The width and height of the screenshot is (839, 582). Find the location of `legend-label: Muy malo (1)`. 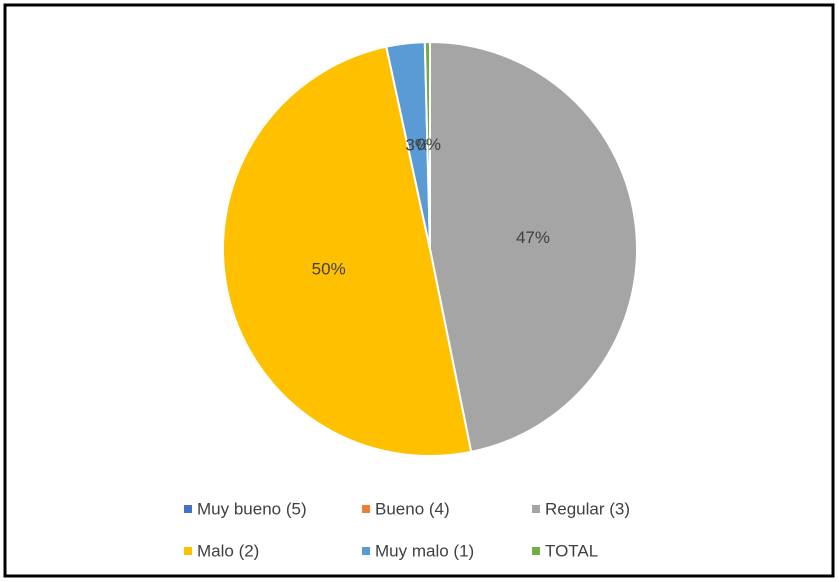

legend-label: Muy malo (1) is located at coordinates (424, 550).